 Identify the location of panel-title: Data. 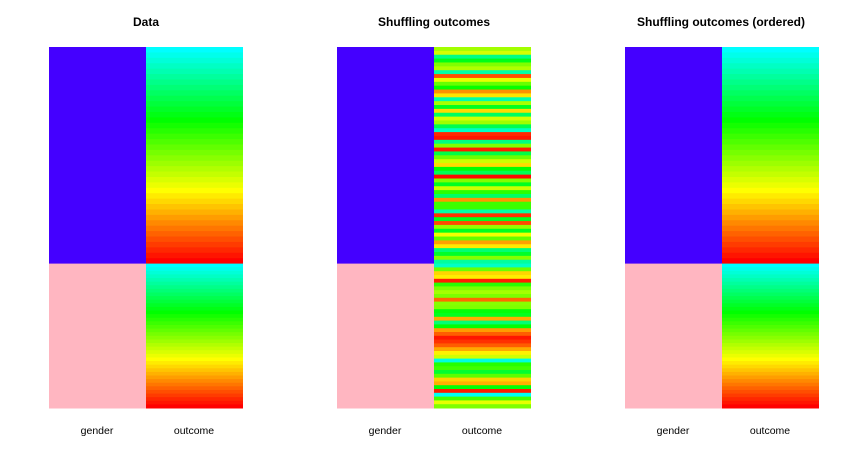
(146, 22).